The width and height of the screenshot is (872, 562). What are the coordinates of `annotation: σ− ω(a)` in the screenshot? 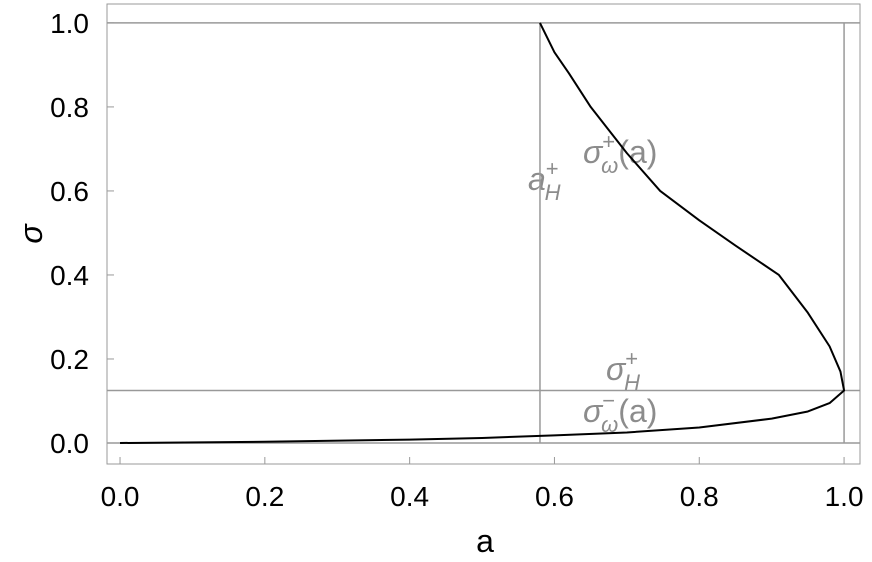 It's located at (620, 412).